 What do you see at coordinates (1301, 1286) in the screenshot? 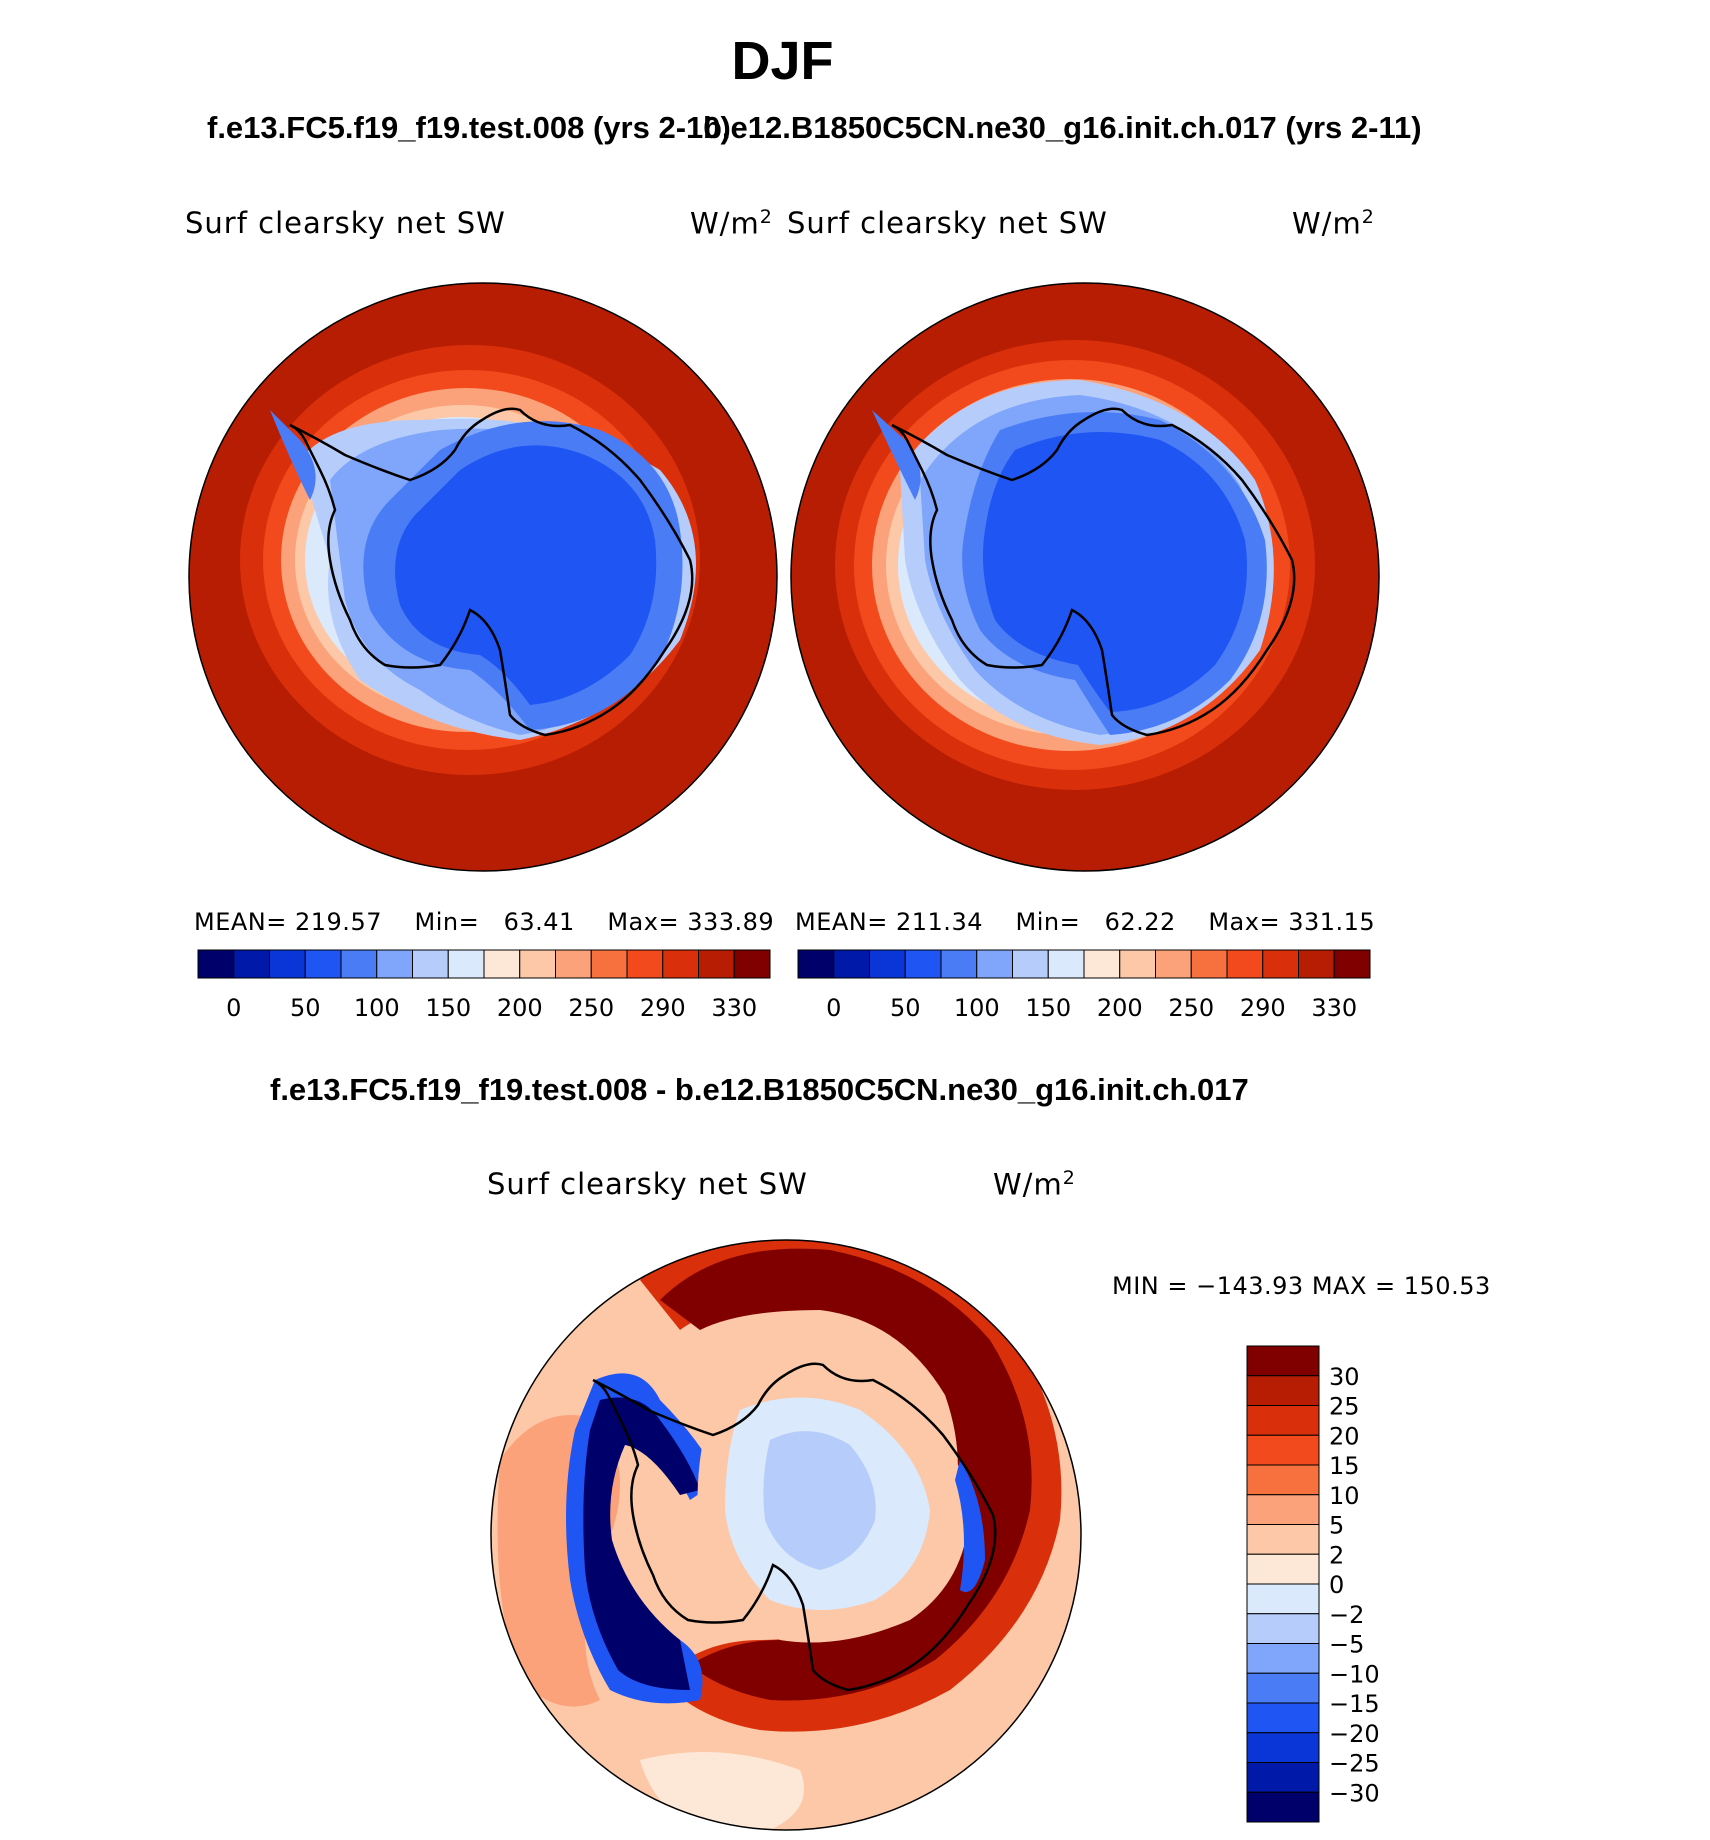
I see `diff-minmax: MIN = −143.93 MAX = 150.53` at bounding box center [1301, 1286].